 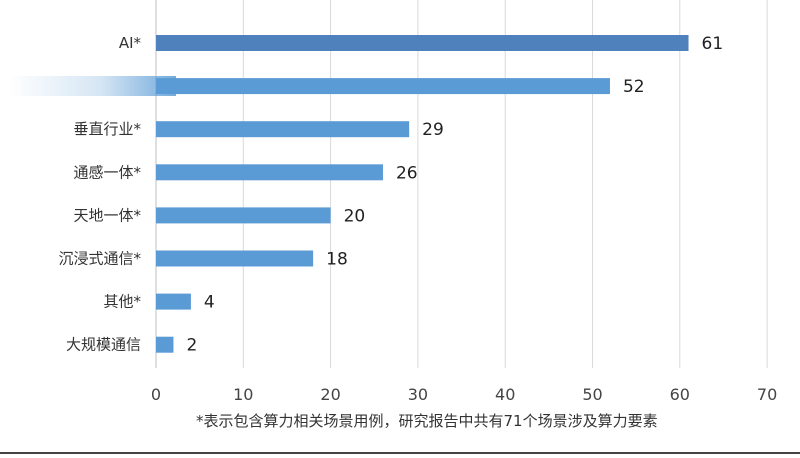 What do you see at coordinates (634, 87) in the screenshot?
I see `data-label: 52` at bounding box center [634, 87].